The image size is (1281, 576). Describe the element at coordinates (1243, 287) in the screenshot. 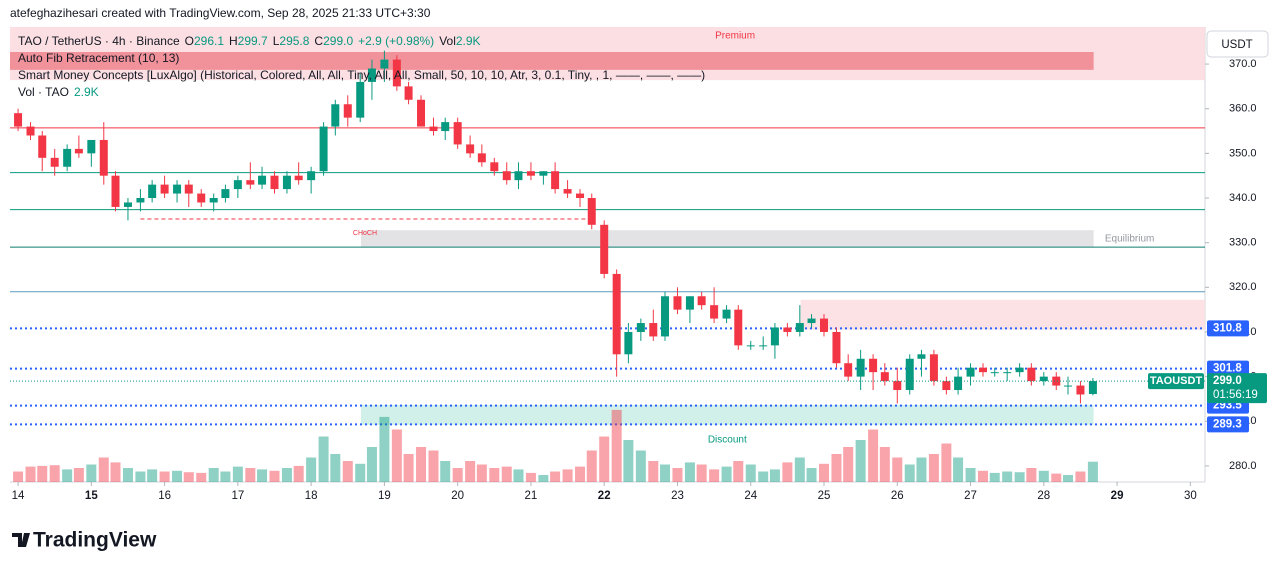

I see `y-tick-label: 320.0` at that location.